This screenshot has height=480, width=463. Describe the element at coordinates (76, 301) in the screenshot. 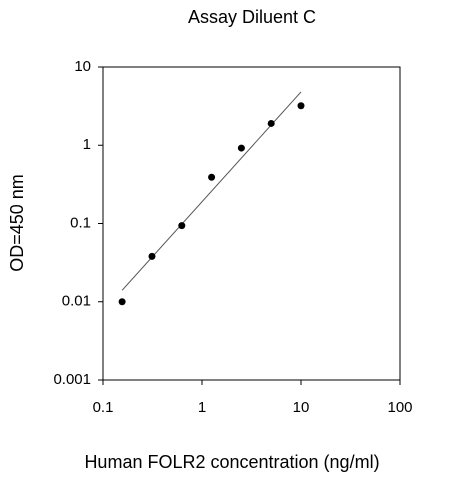

I see `y-tick-label: 0.01` at that location.